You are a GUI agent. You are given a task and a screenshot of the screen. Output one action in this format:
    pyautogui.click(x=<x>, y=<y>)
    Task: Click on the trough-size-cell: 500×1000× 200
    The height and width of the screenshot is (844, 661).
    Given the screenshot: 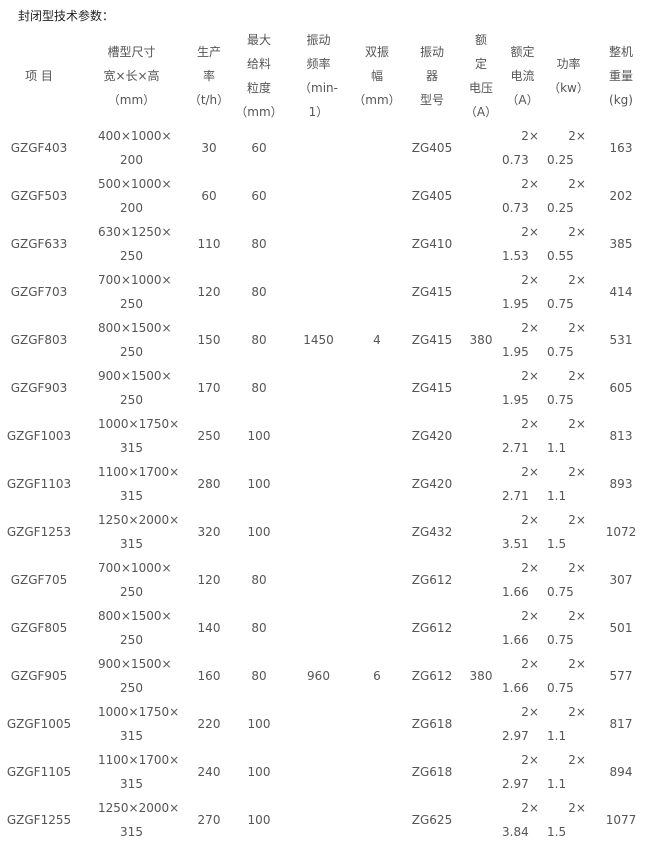 What is the action you would take?
    pyautogui.click(x=131, y=196)
    